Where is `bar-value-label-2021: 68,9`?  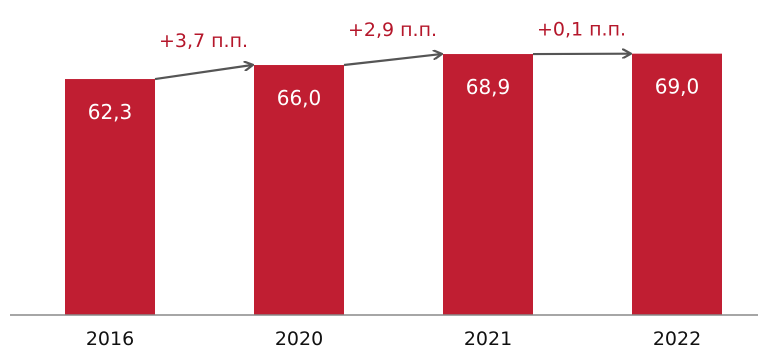
bar-value-label-2021: 68,9 is located at coordinates (488, 87).